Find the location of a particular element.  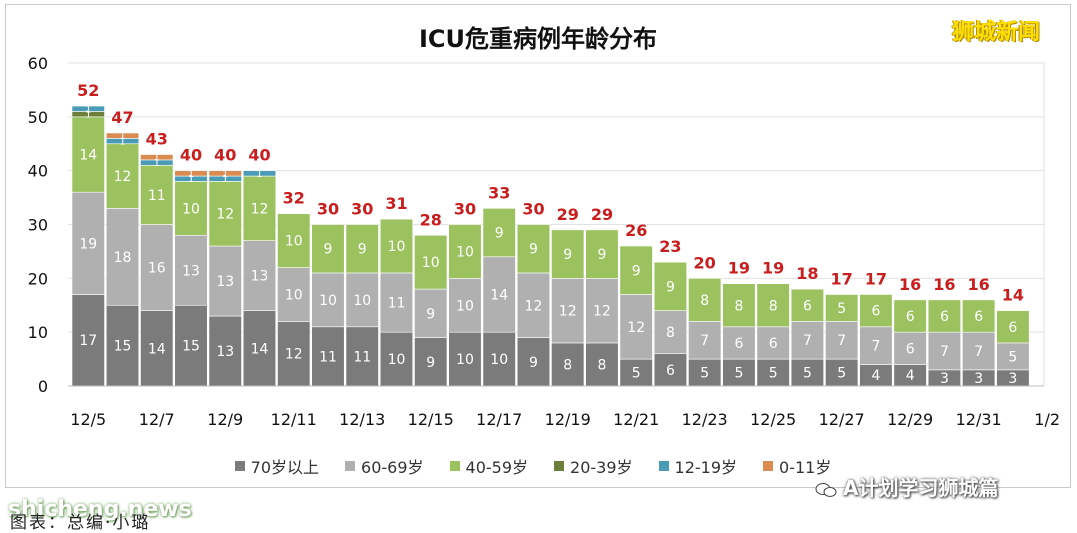

total-label: 40 is located at coordinates (225, 155).